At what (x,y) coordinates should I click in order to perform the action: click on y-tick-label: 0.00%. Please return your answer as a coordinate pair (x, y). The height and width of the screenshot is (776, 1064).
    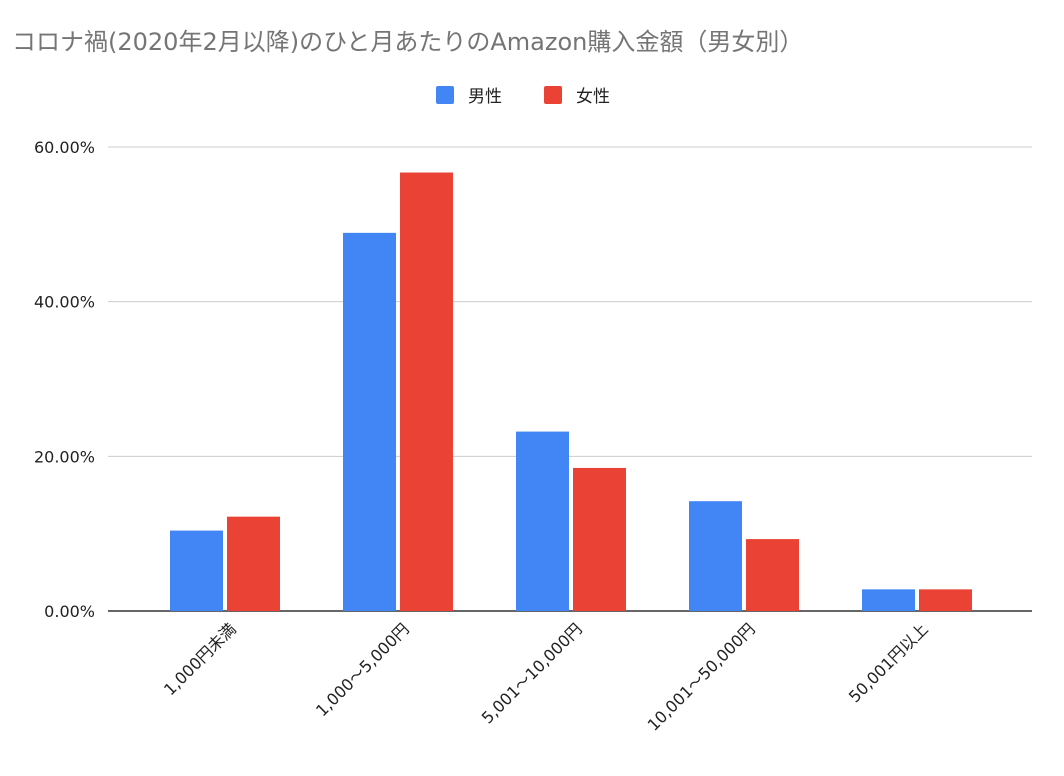
    Looking at the image, I should click on (69, 611).